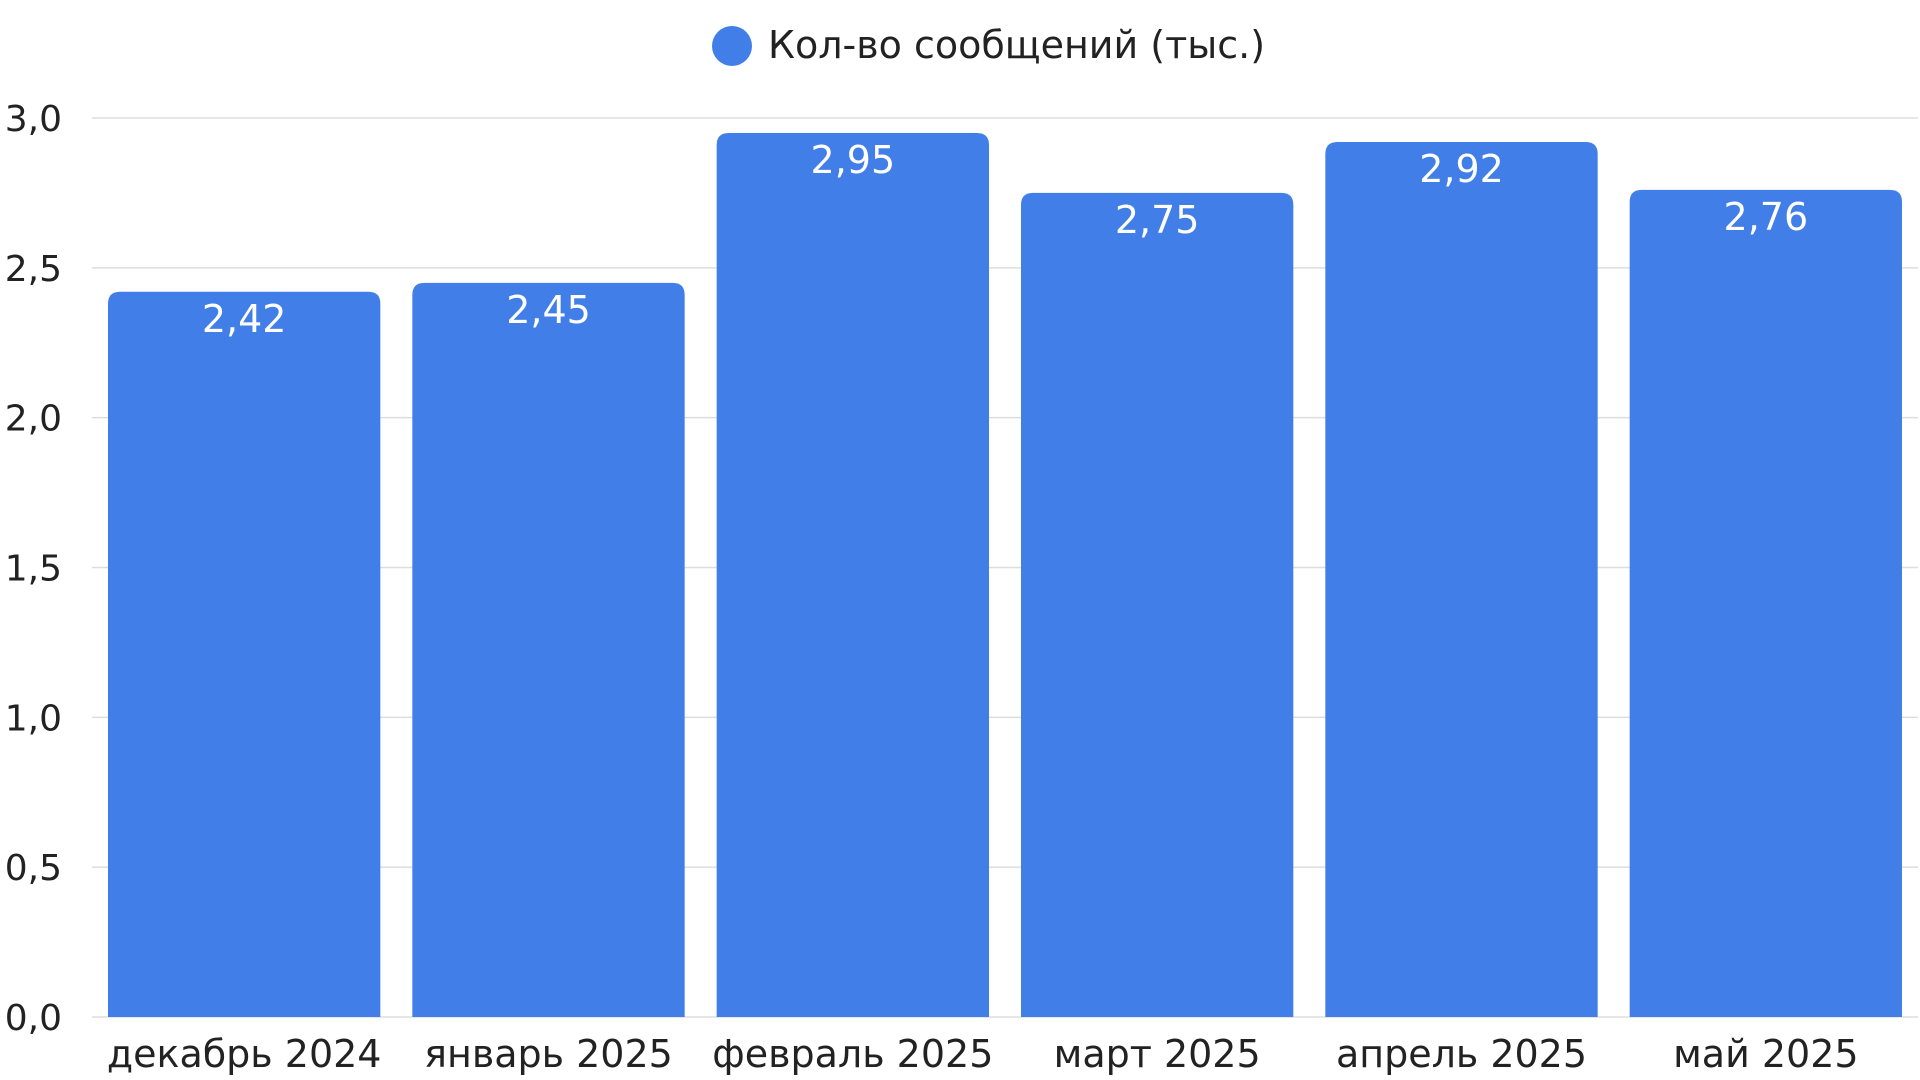  I want to click on bar-value-label: 2,42, so click(244, 319).